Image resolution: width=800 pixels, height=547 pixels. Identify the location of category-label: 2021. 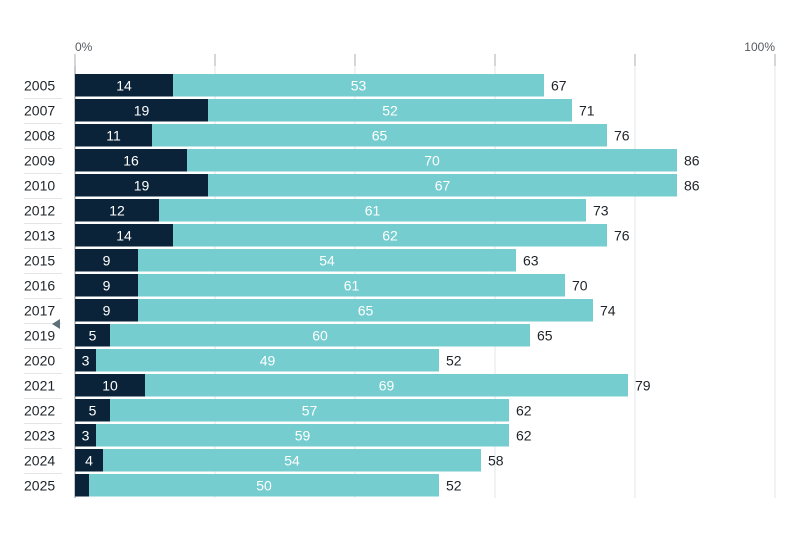
(39, 385).